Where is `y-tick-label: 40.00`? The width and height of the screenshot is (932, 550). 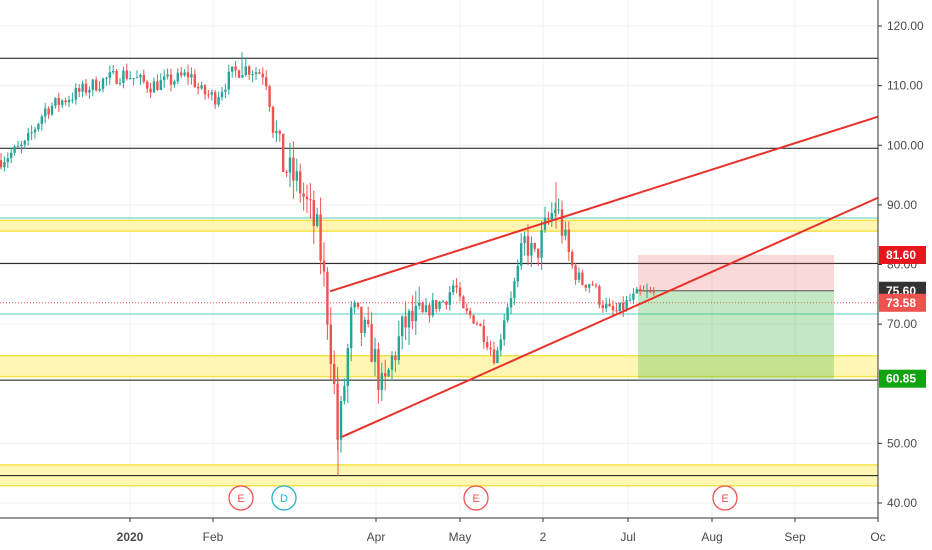
y-tick-label: 40.00 is located at coordinates (902, 503).